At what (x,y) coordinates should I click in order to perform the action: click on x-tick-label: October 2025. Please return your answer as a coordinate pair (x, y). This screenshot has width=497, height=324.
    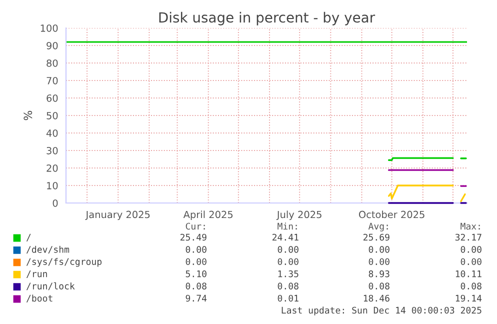
    Looking at the image, I should click on (391, 214).